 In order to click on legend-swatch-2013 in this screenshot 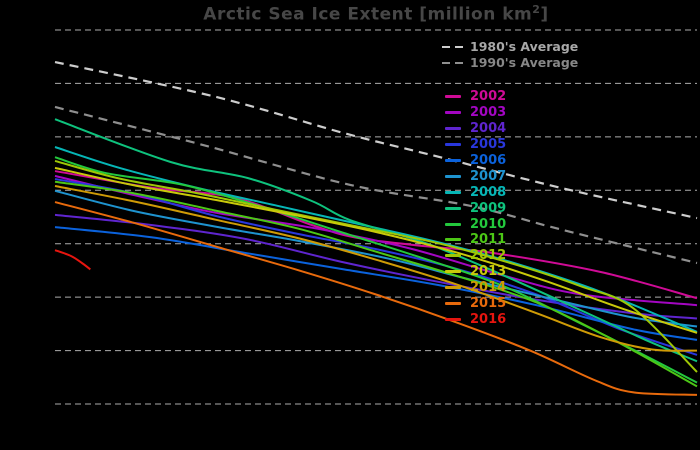, I will do `click(453, 272)`.